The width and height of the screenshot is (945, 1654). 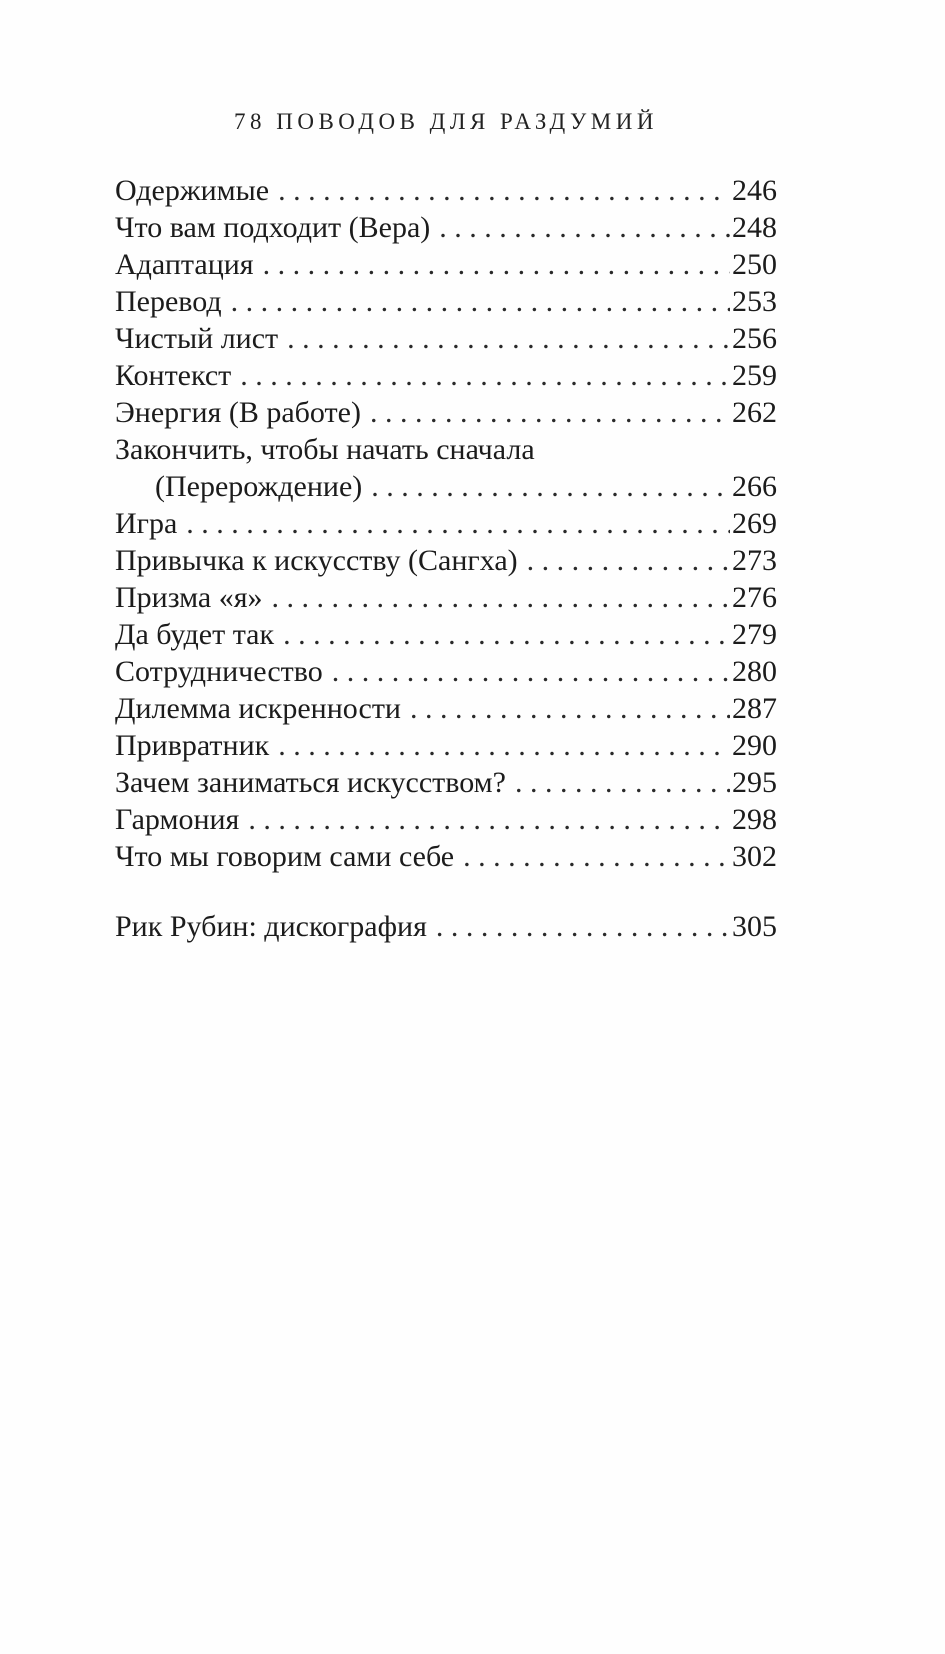 What do you see at coordinates (316, 560) in the screenshot?
I see `toc-entry-title: Привычка к искусству (Сангха)` at bounding box center [316, 560].